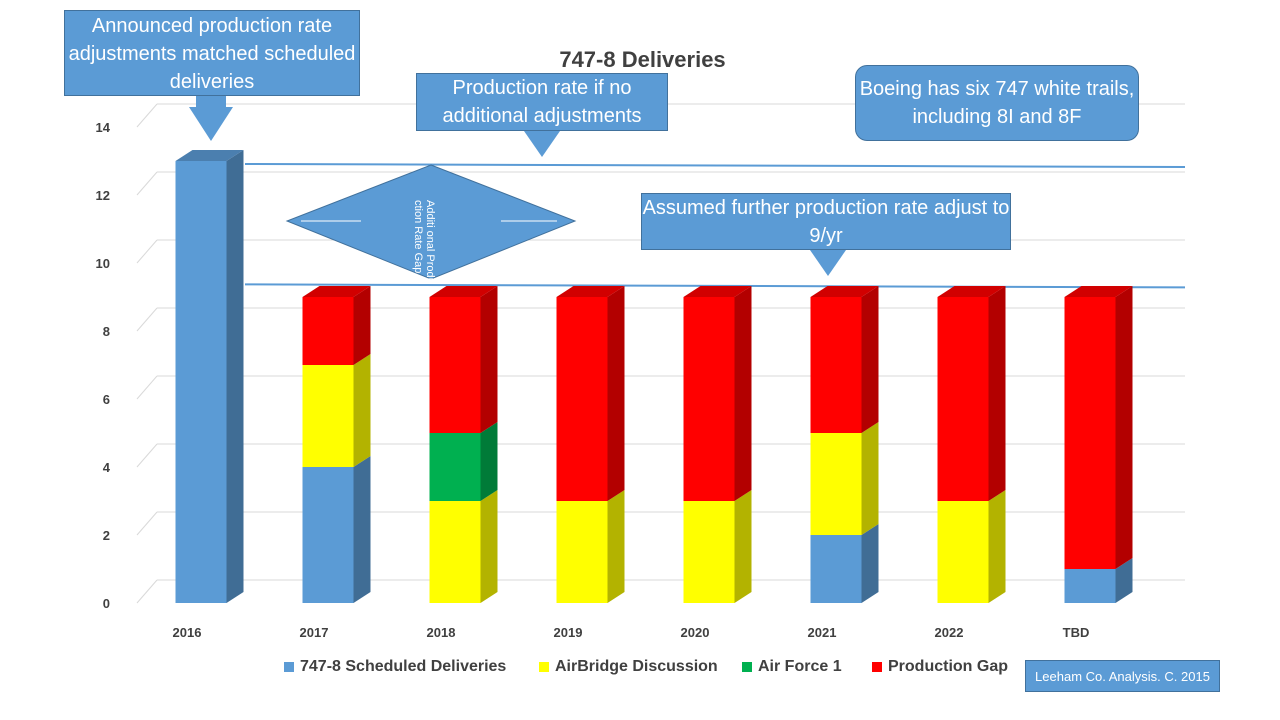 Image resolution: width=1280 pixels, height=720 pixels. What do you see at coordinates (289, 667) in the screenshot?
I see `legend-swatch-scheduled` at bounding box center [289, 667].